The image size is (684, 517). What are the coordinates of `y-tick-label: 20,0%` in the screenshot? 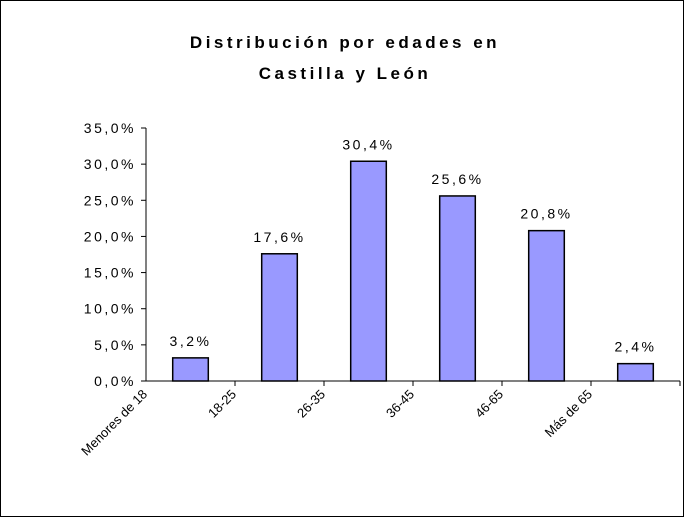 It's located at (110, 236).